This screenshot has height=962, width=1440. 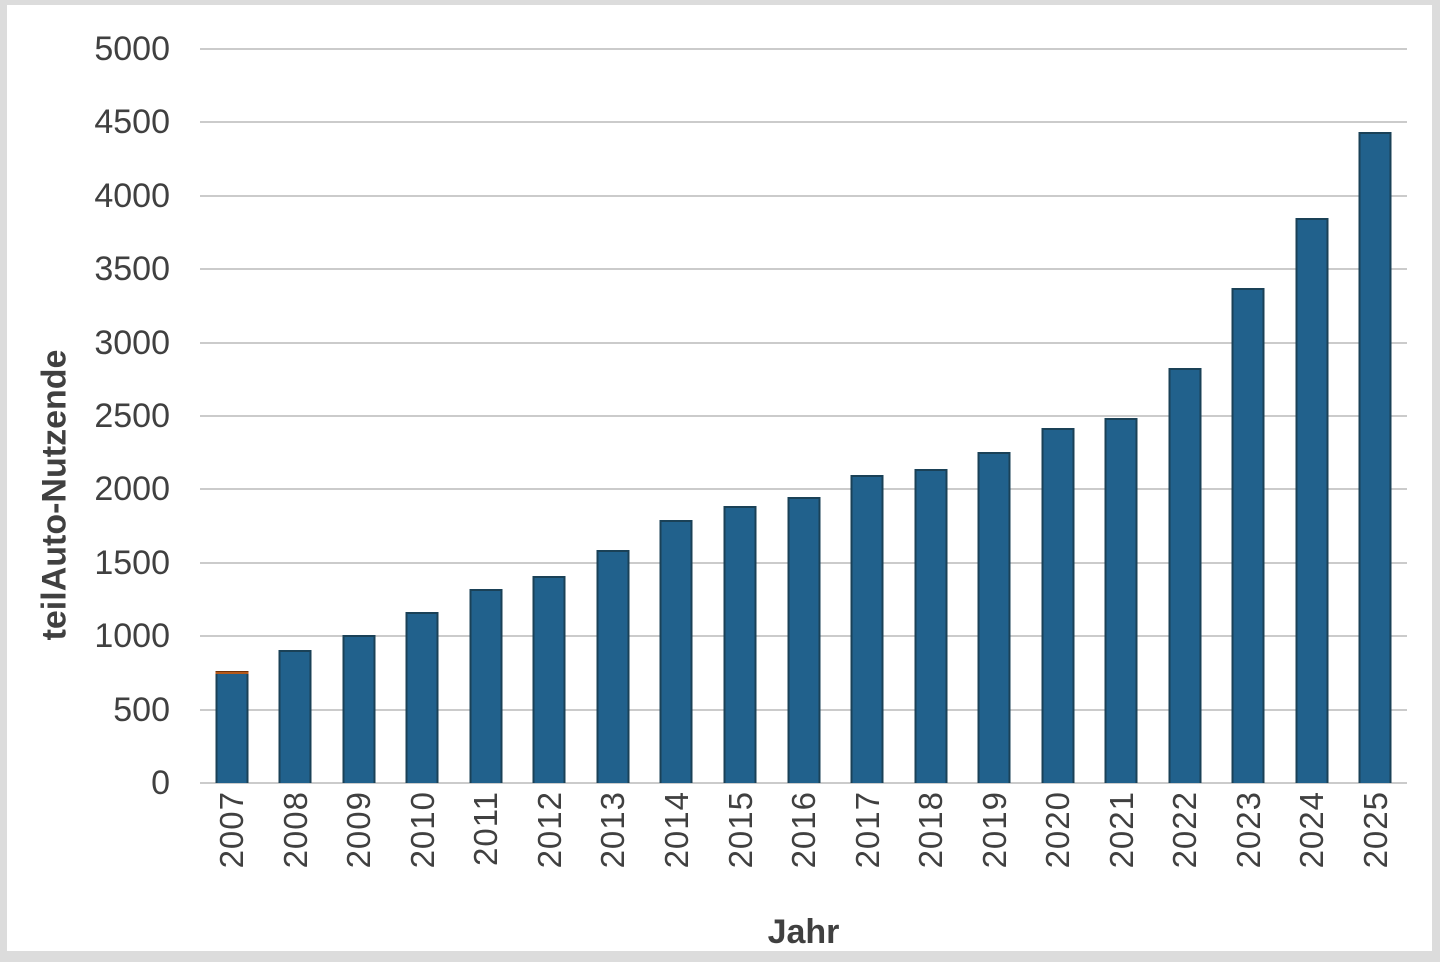 I want to click on x-tick-slot-2022: 2022, so click(x=1185, y=843).